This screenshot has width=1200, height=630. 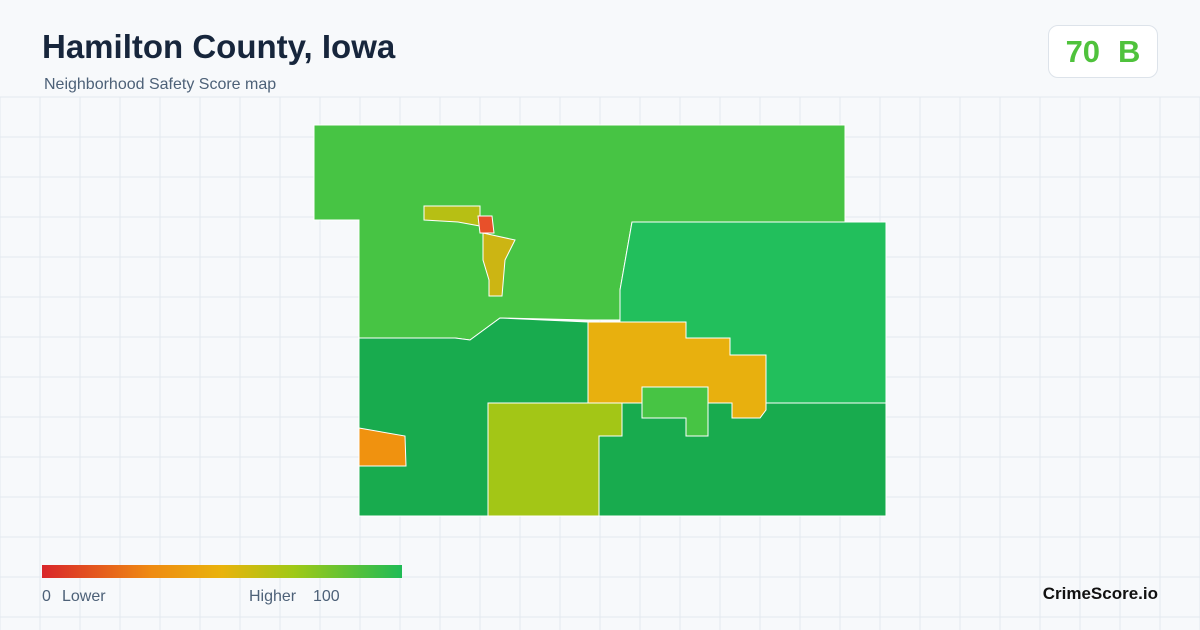 What do you see at coordinates (1129, 51) in the screenshot?
I see `grade: B` at bounding box center [1129, 51].